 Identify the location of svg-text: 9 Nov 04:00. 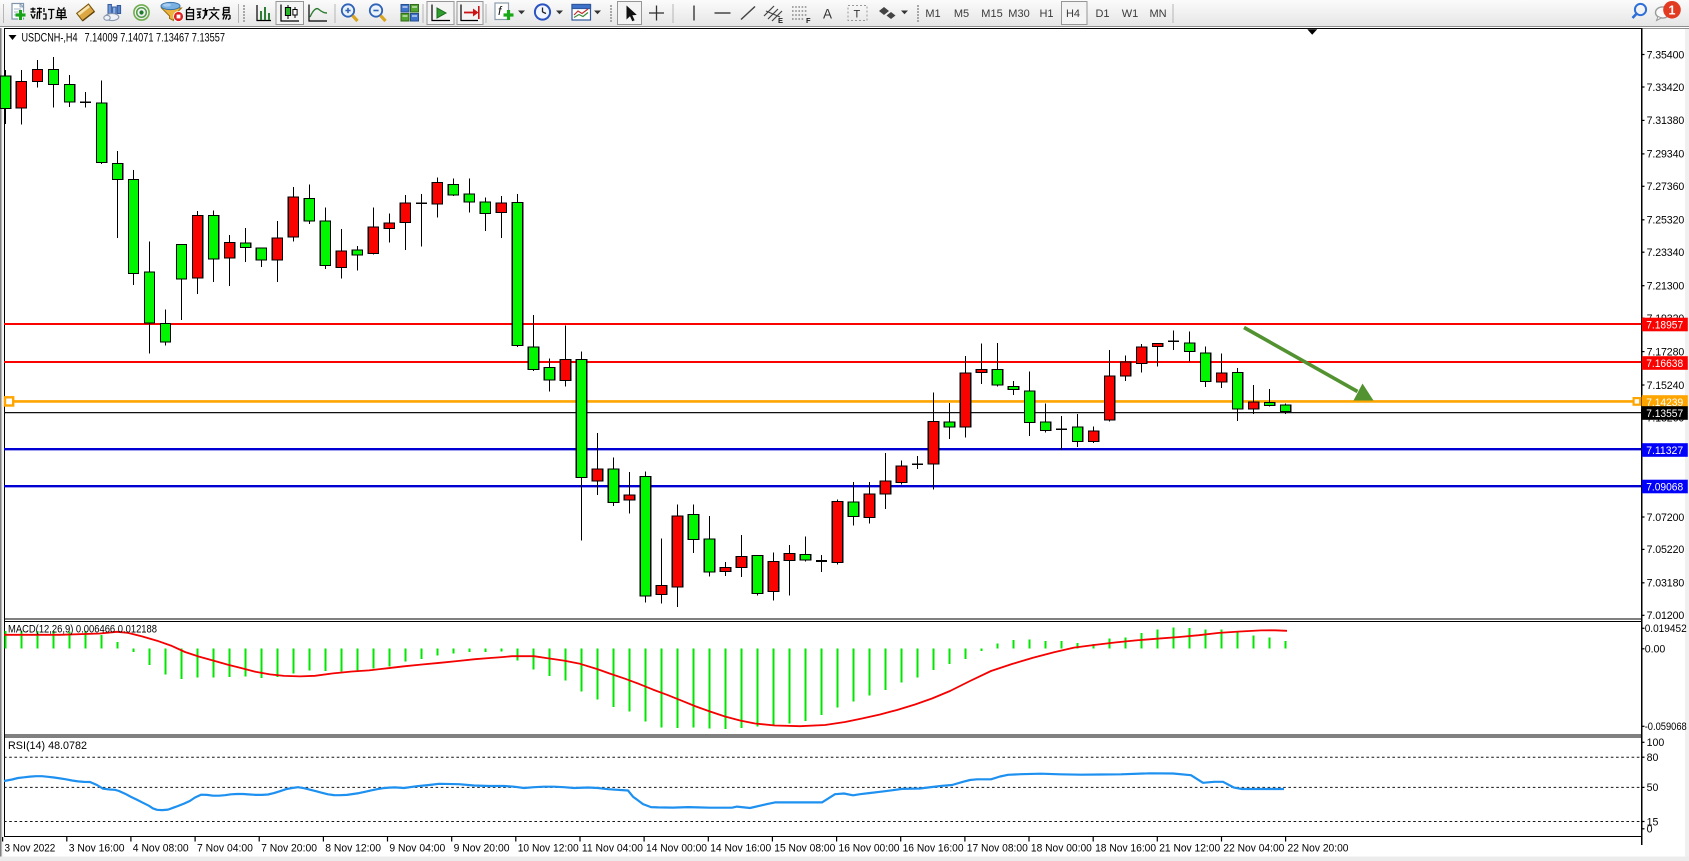
(417, 849).